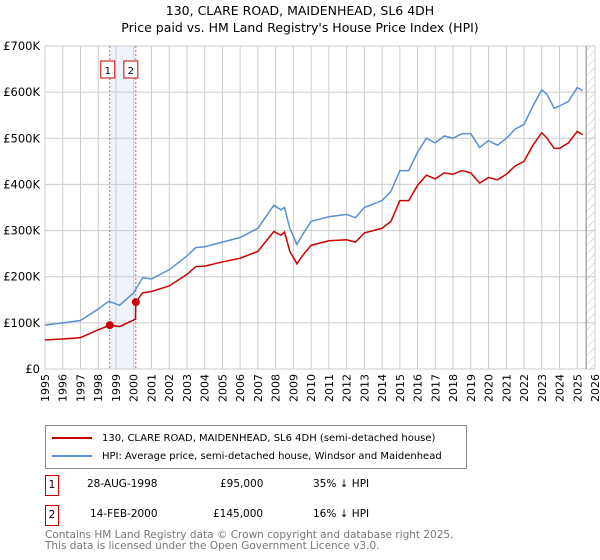  What do you see at coordinates (52, 485) in the screenshot?
I see `sale-marker-box: 1` at bounding box center [52, 485].